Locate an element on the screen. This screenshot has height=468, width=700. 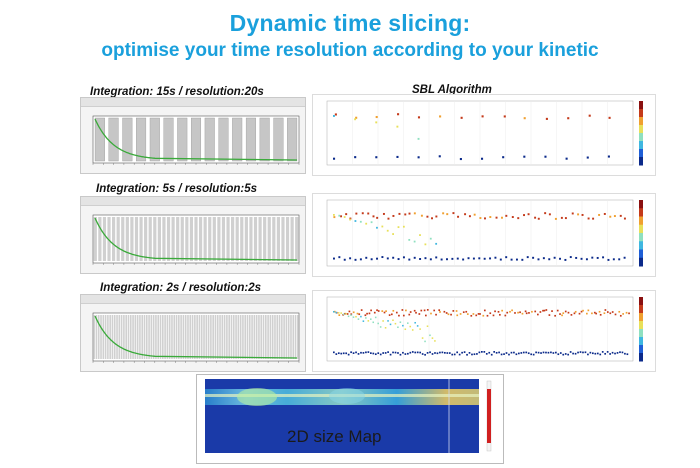
panel-1-header is located at coordinates (193, 102).